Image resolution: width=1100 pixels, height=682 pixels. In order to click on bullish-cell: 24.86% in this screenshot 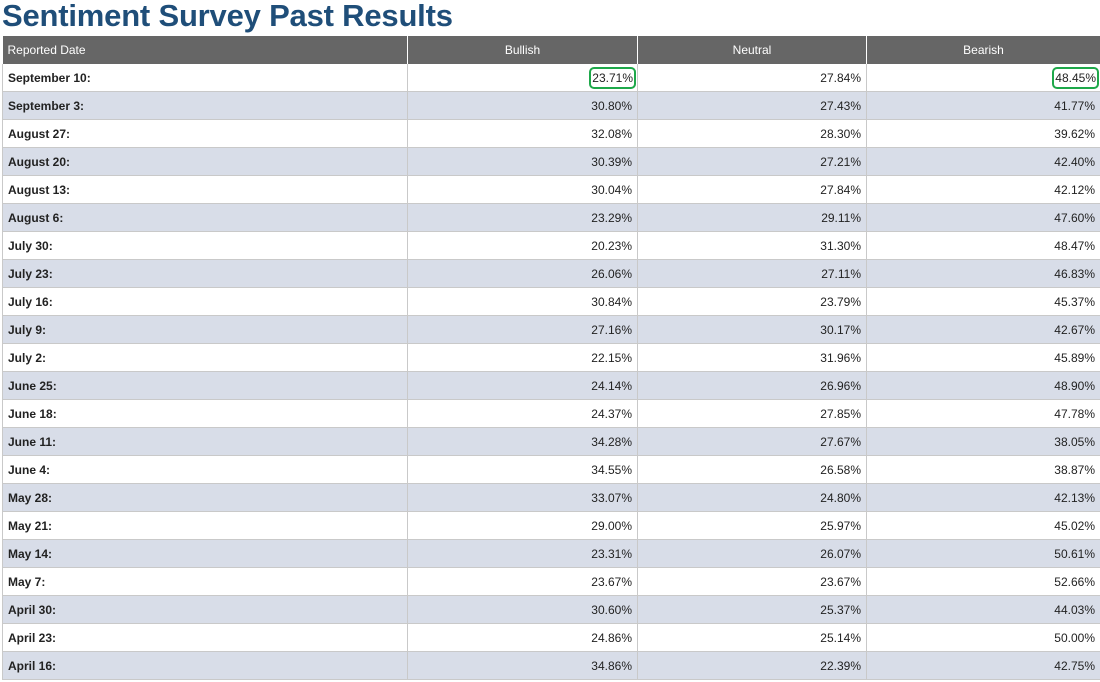, I will do `click(522, 637)`.